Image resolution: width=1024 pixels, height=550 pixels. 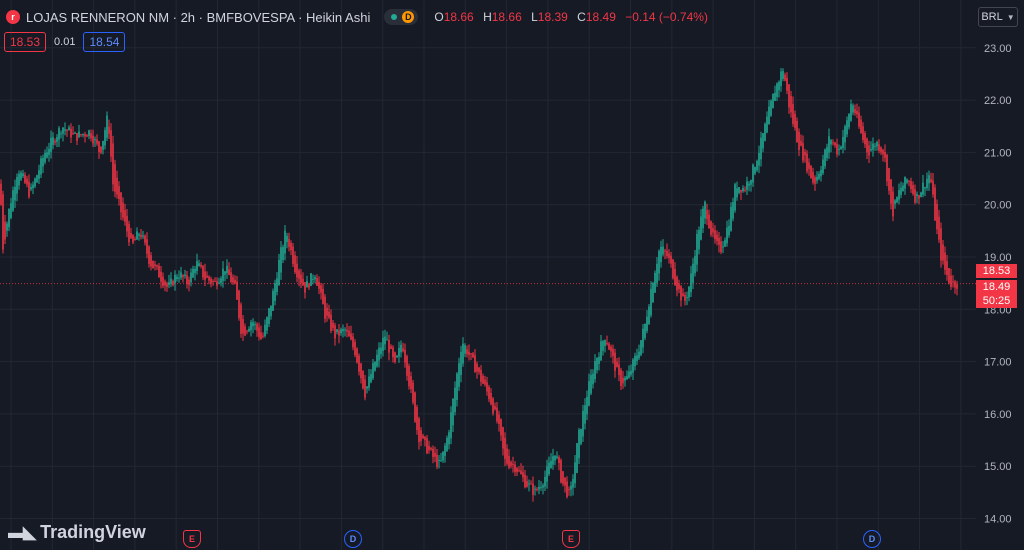 I want to click on market-status: D, so click(x=401, y=17).